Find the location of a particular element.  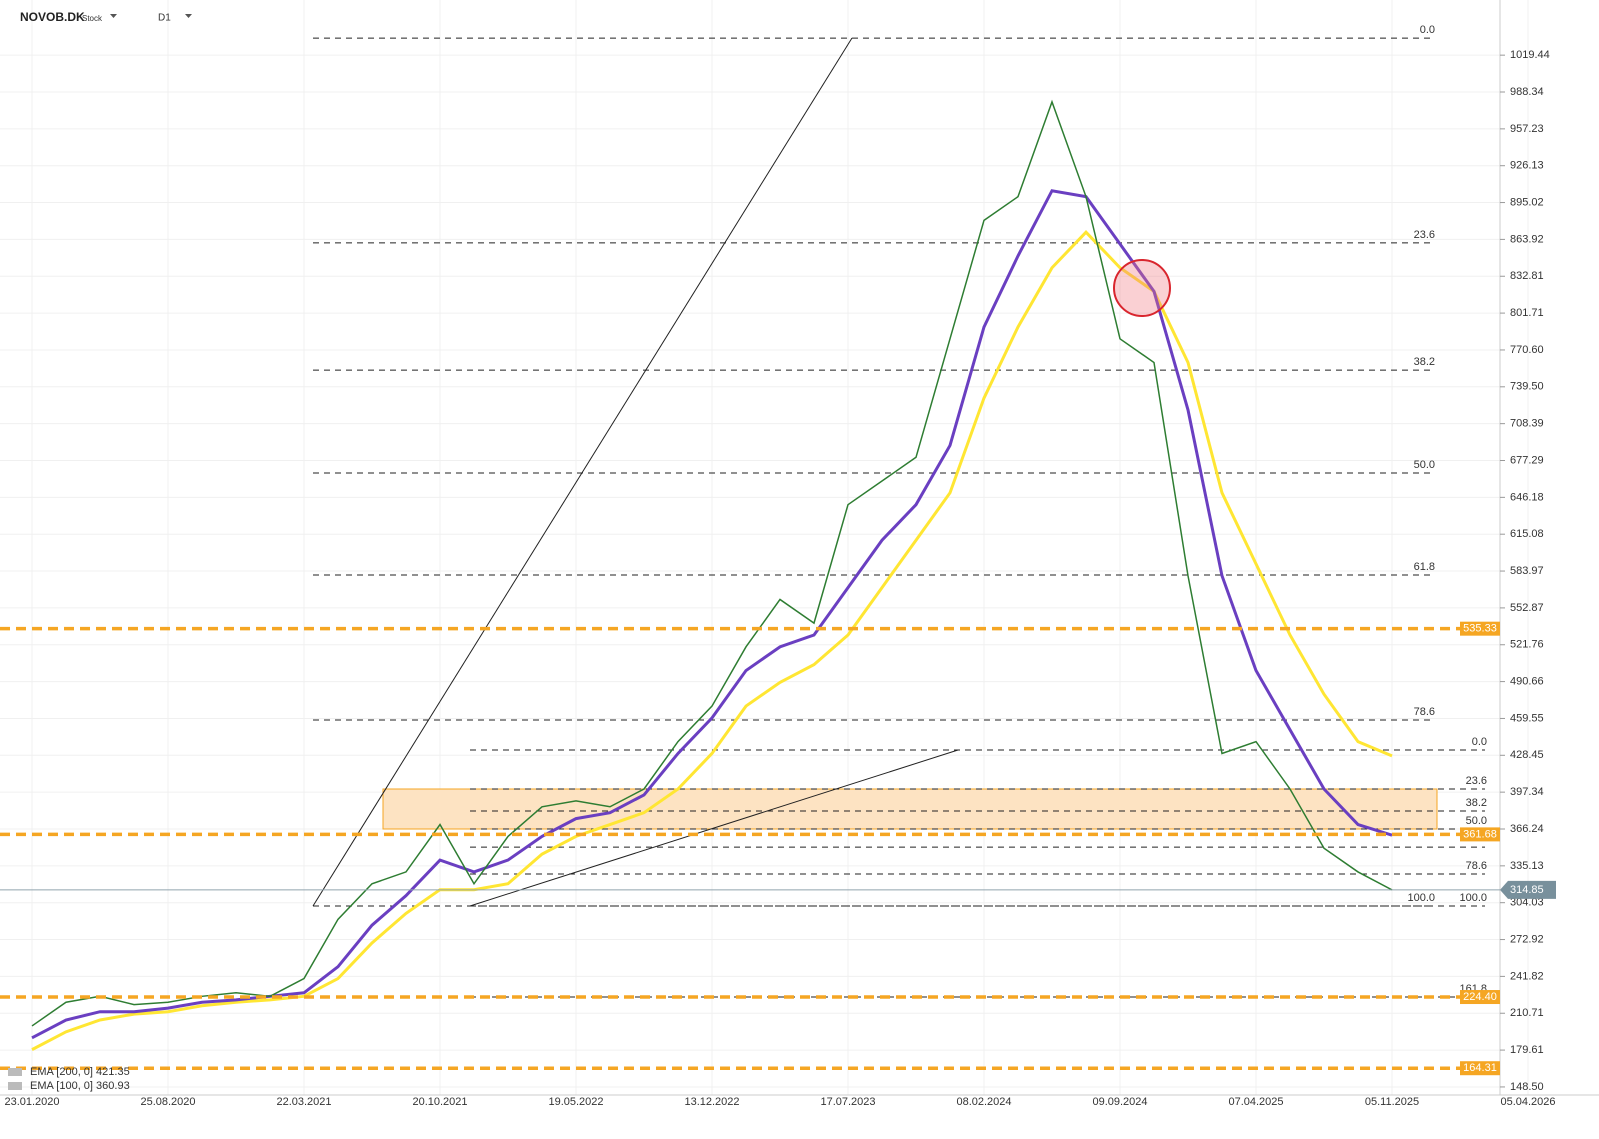

y-tick-label: 397.34 is located at coordinates (1527, 792).